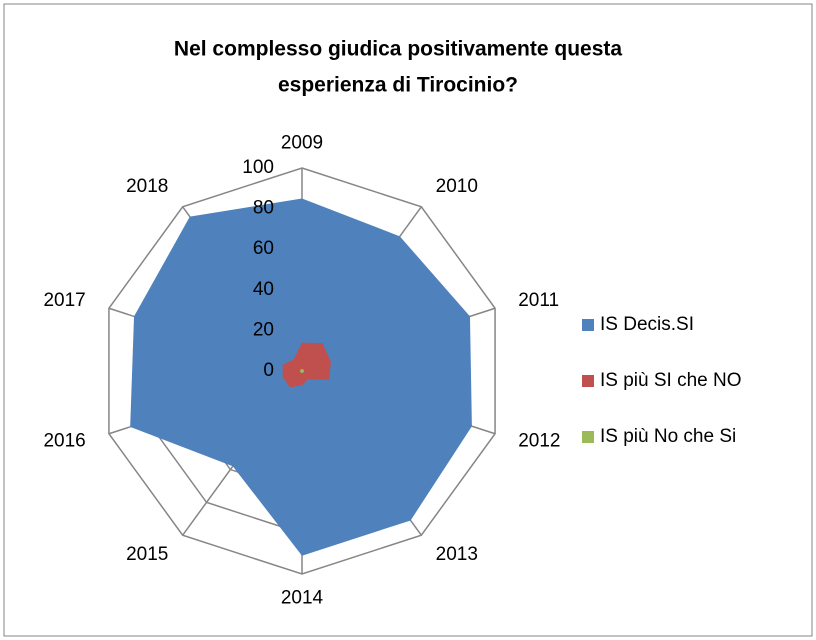 The width and height of the screenshot is (816, 640). Describe the element at coordinates (457, 186) in the screenshot. I see `category-label: 2010` at that location.